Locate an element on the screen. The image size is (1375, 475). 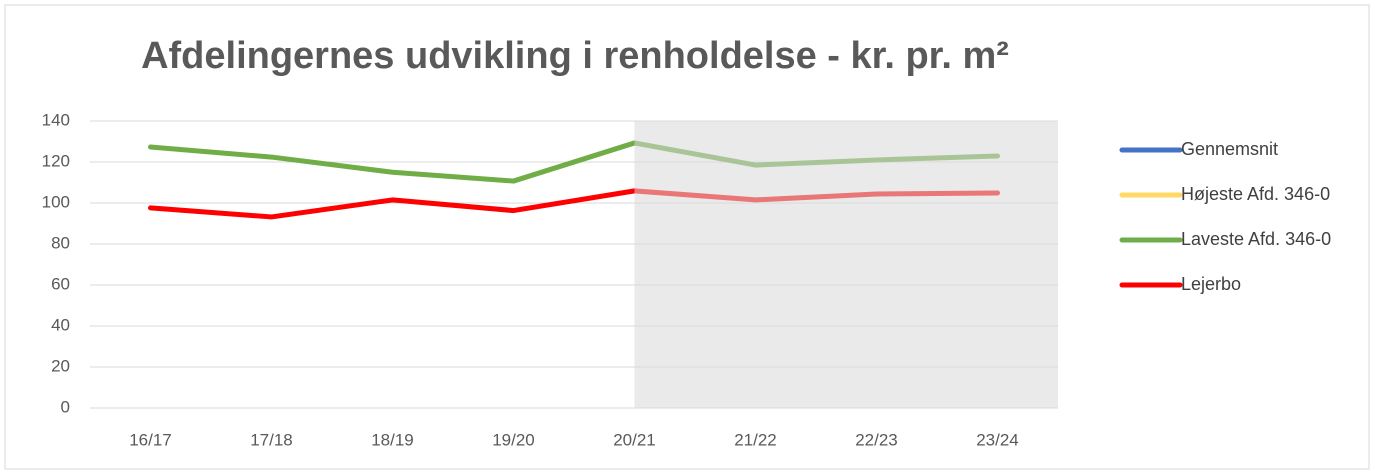
x-tick-label: 19/20 is located at coordinates (513, 439).